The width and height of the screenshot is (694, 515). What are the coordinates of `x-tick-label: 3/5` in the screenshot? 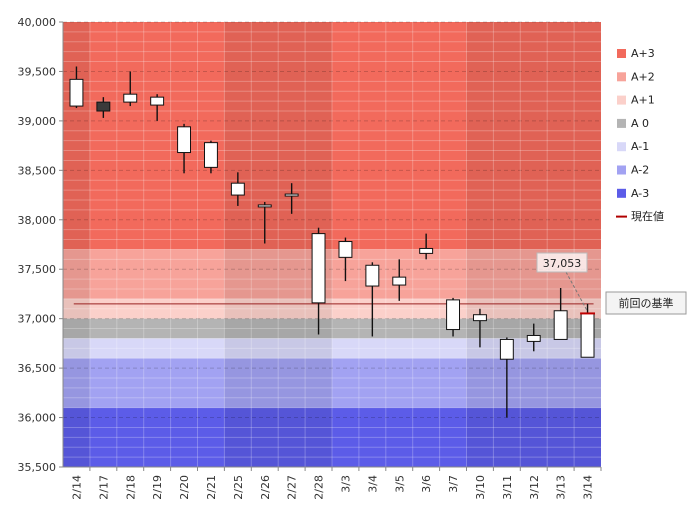 It's located at (399, 484).